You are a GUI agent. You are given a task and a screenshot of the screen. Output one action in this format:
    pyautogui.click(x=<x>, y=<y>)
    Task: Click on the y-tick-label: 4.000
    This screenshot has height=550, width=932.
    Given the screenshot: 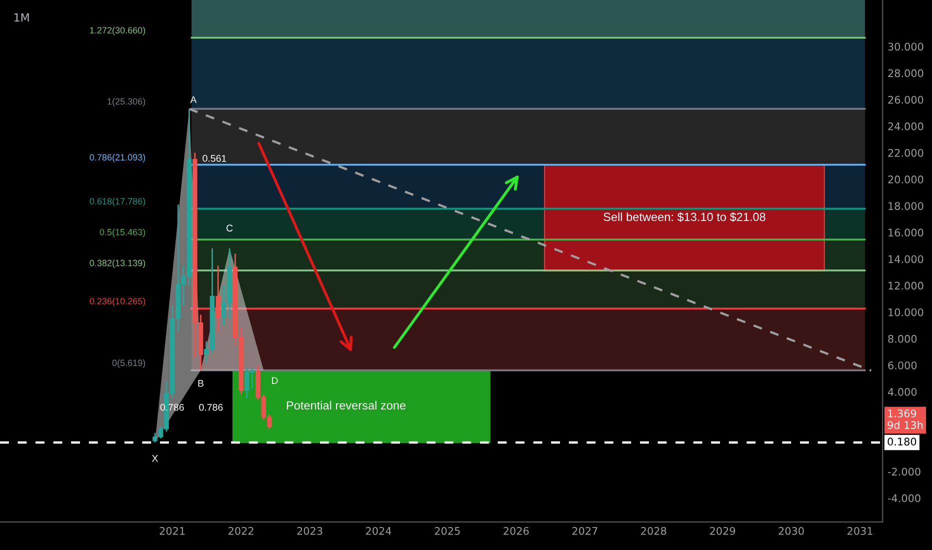 What is the action you would take?
    pyautogui.click(x=902, y=392)
    